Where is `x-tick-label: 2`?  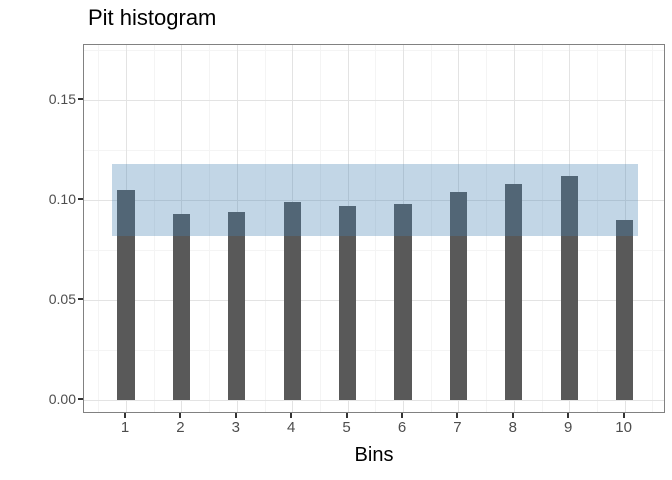
x-tick-label: 2 is located at coordinates (180, 427).